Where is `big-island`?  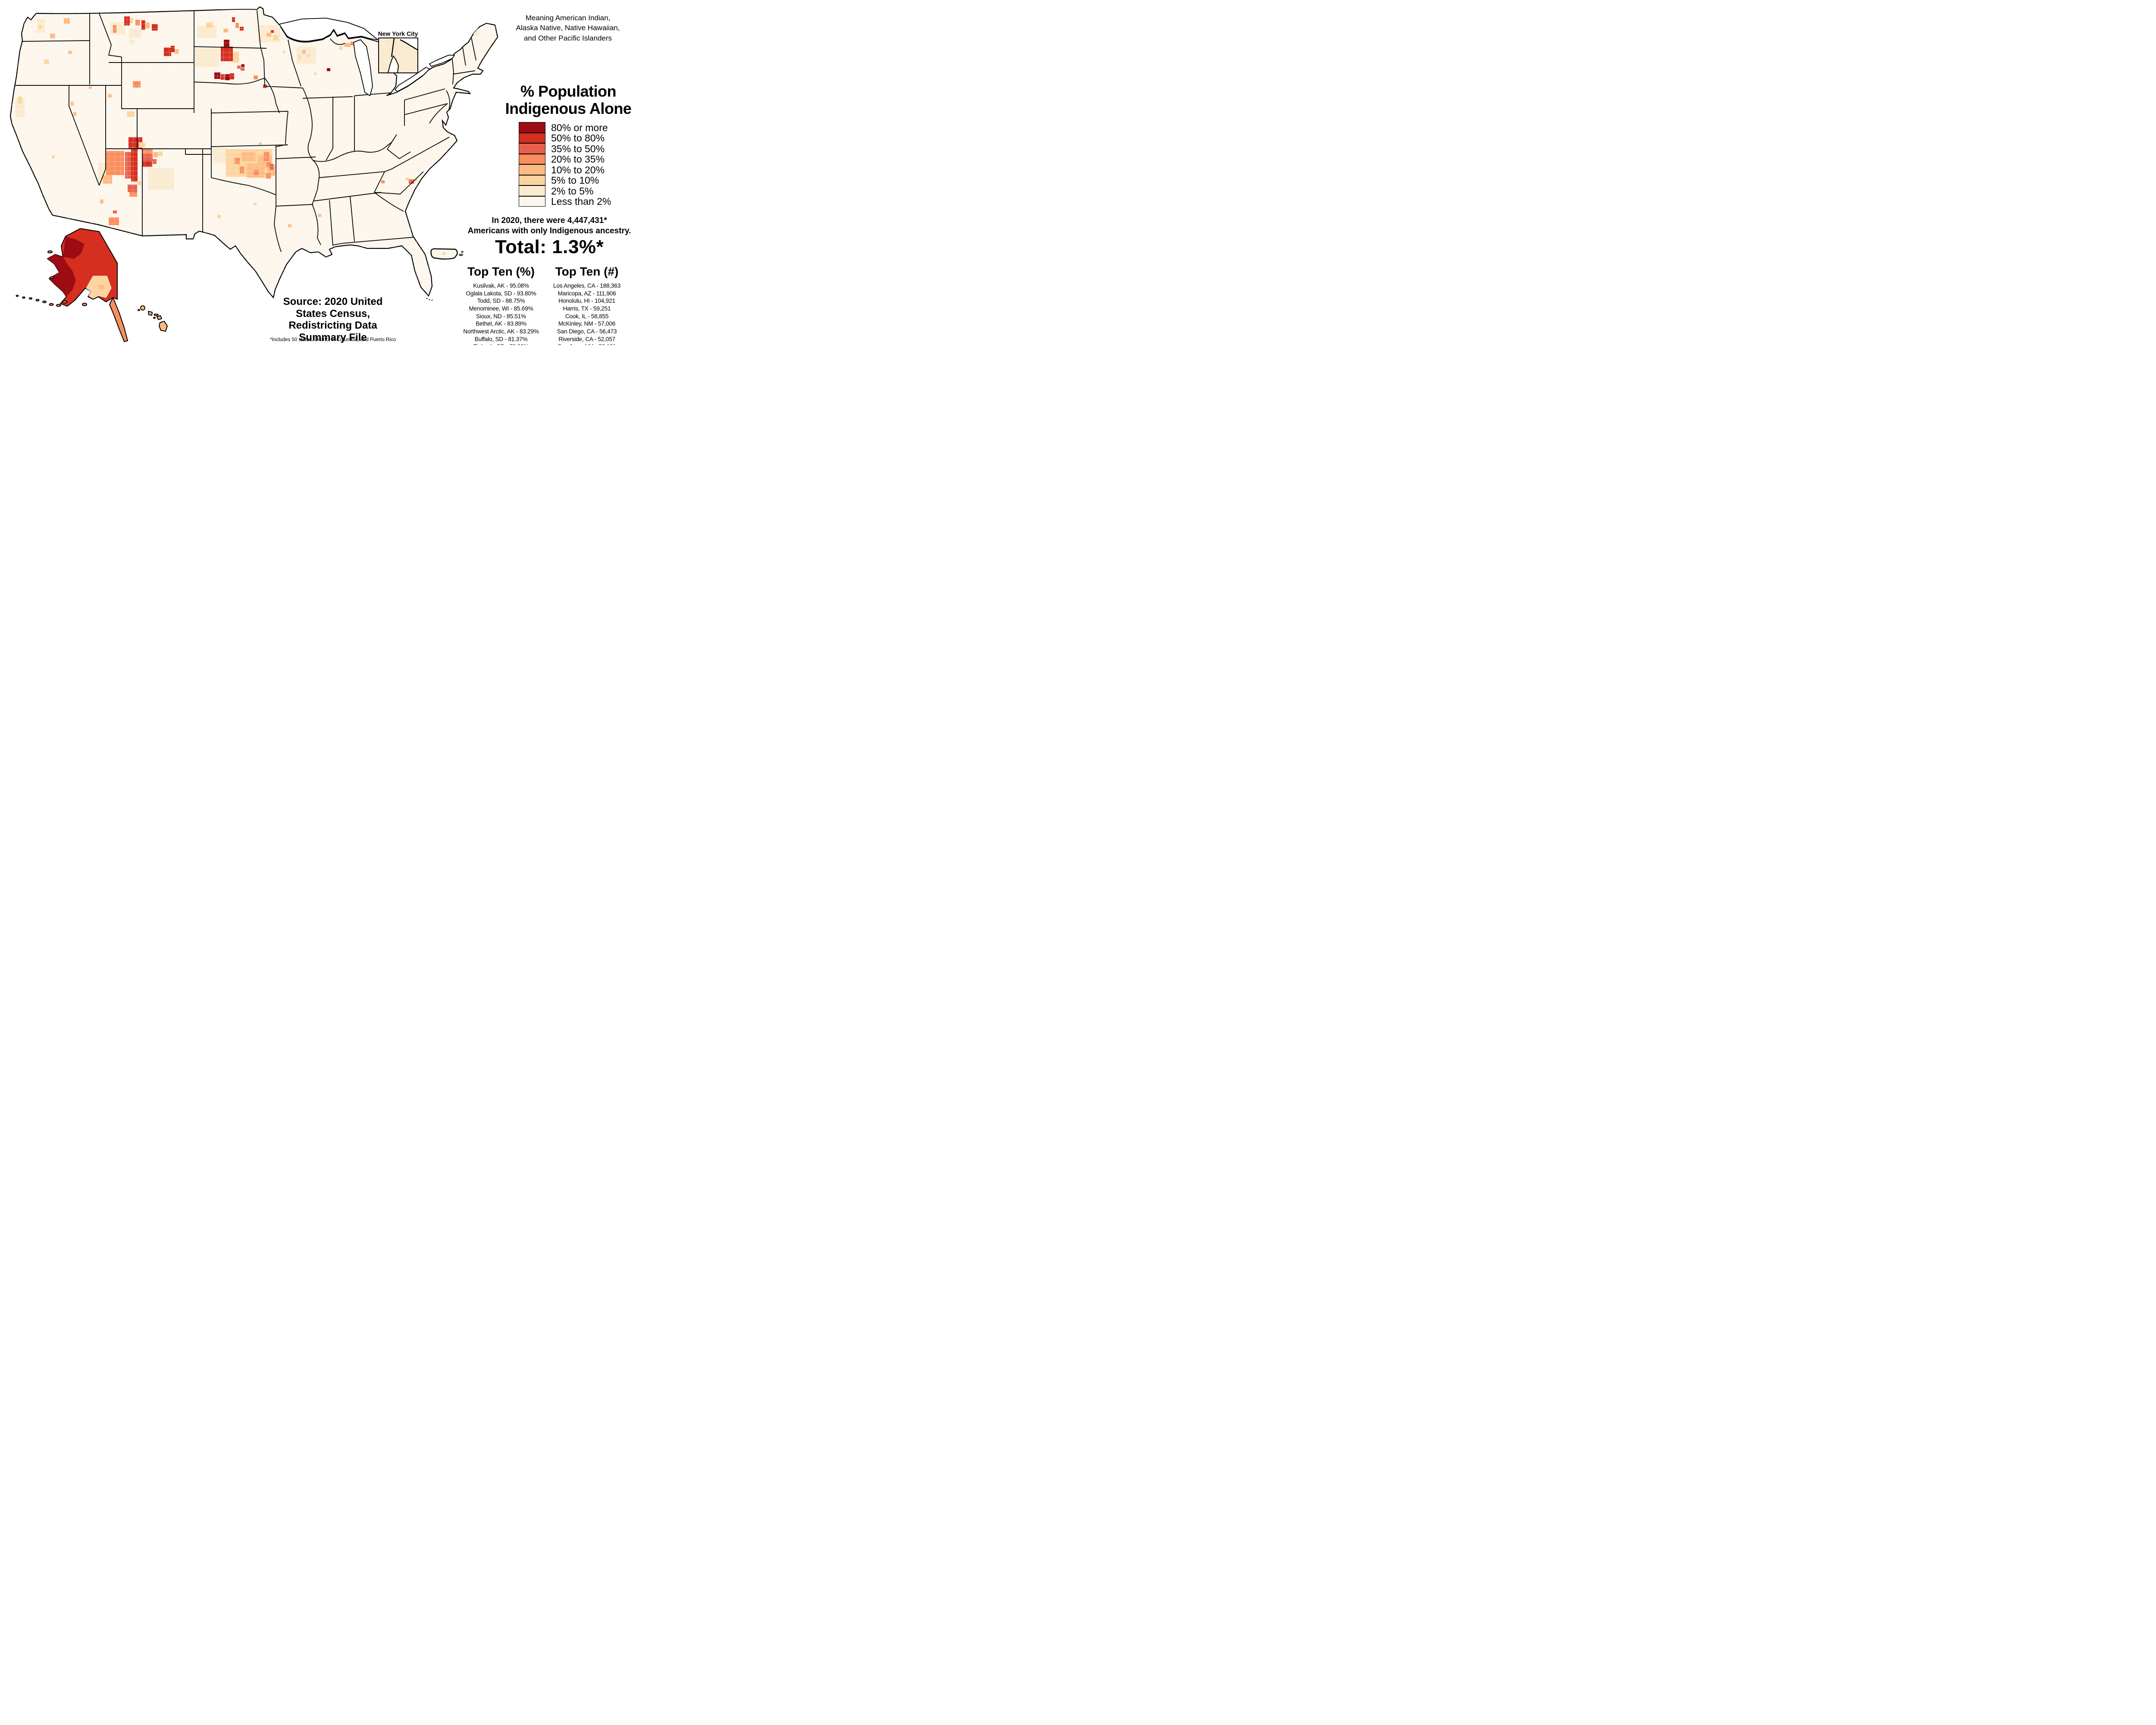 big-island is located at coordinates (163, 327).